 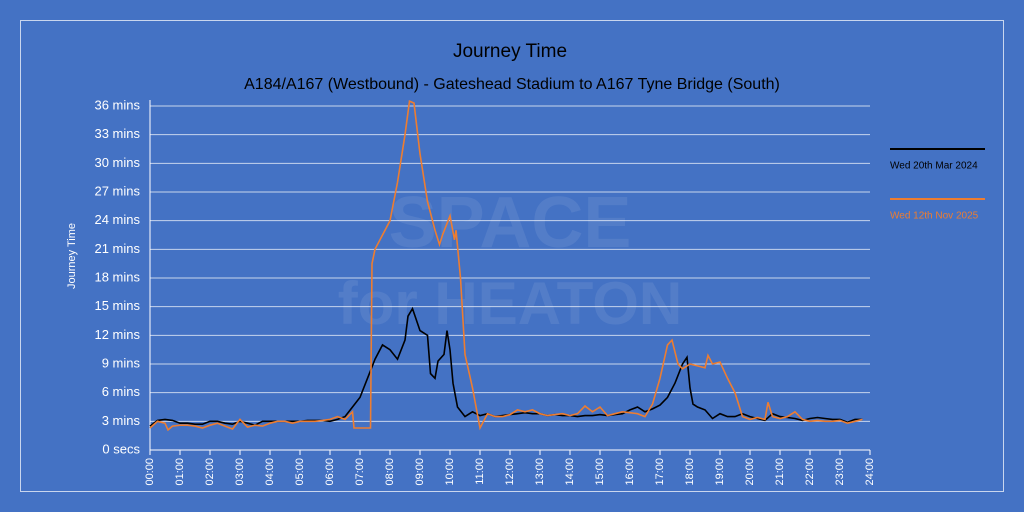 I want to click on watermark: SPACE, so click(x=510, y=223).